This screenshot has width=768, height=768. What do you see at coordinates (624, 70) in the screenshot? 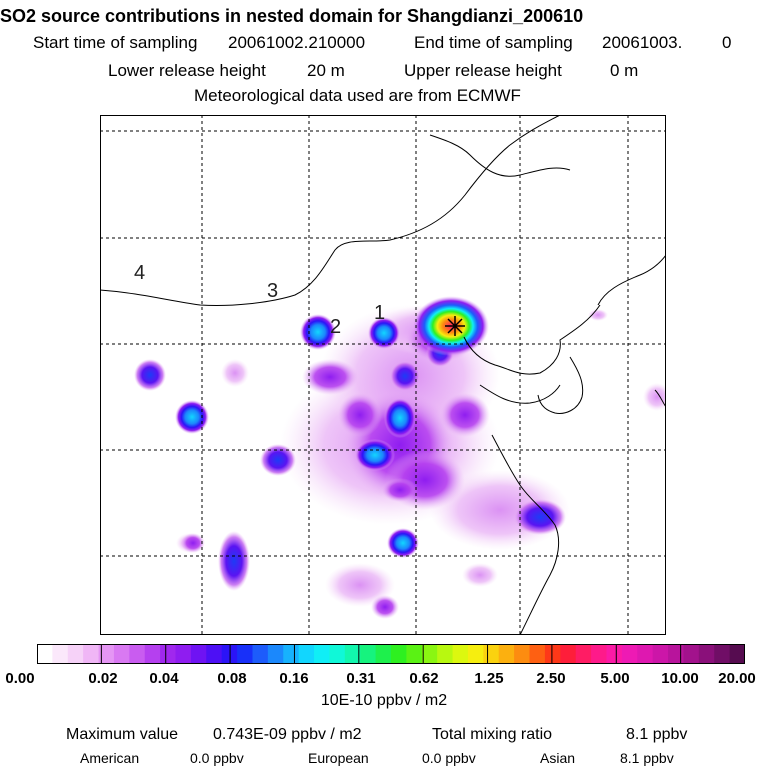
I see `upper-release-value: 0 m` at bounding box center [624, 70].